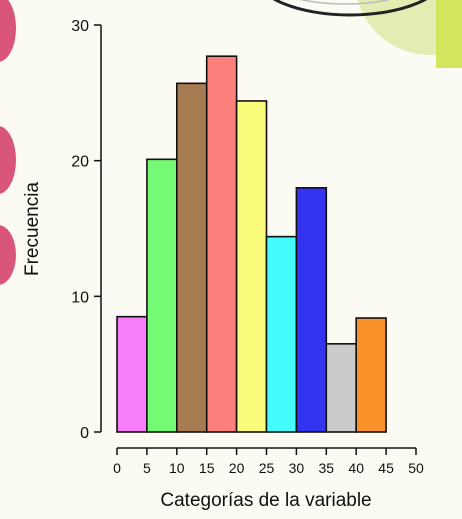  What do you see at coordinates (345, 2) in the screenshot?
I see `top-right-oval-inner` at bounding box center [345, 2].